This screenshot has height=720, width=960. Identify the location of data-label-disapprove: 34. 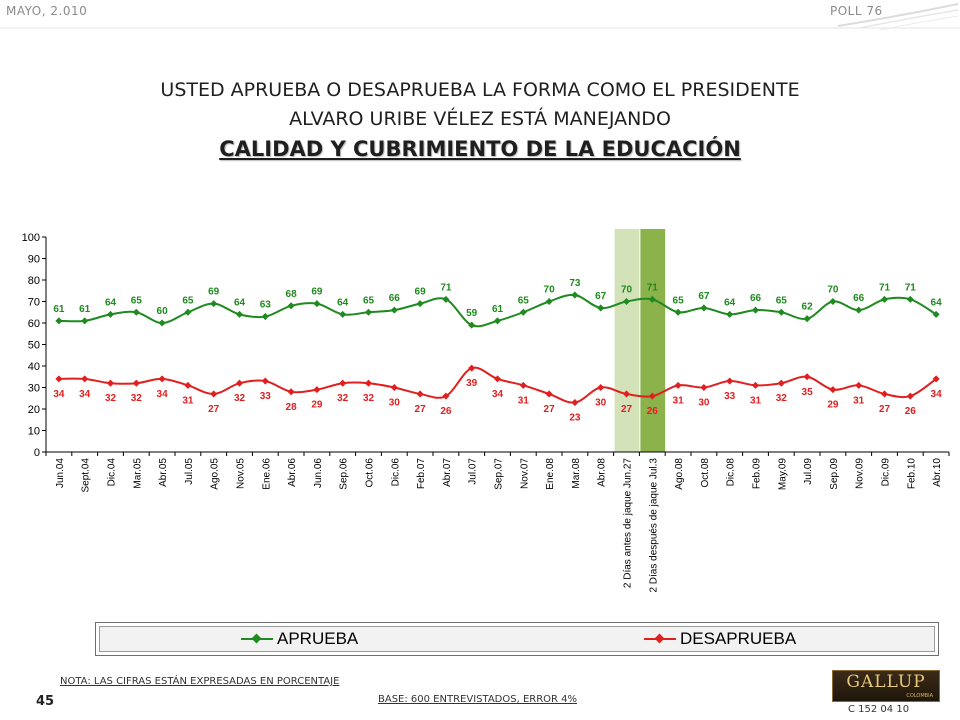
(59, 394).